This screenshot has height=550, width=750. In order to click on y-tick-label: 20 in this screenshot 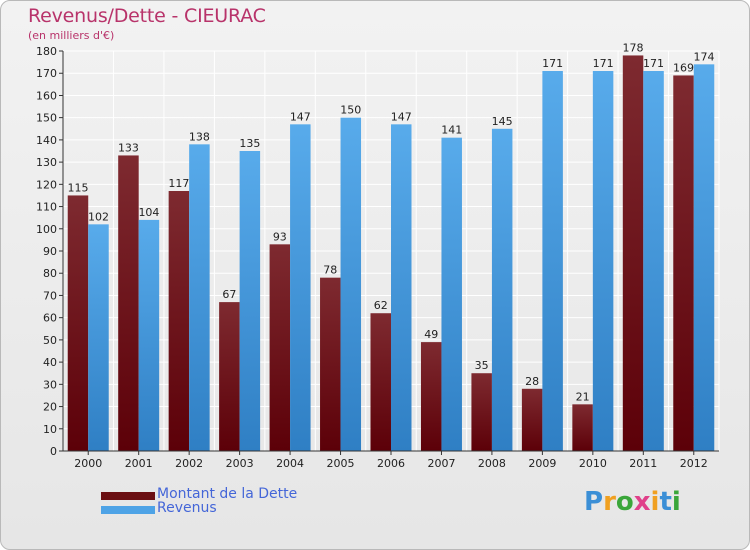, I will do `click(50, 407)`.